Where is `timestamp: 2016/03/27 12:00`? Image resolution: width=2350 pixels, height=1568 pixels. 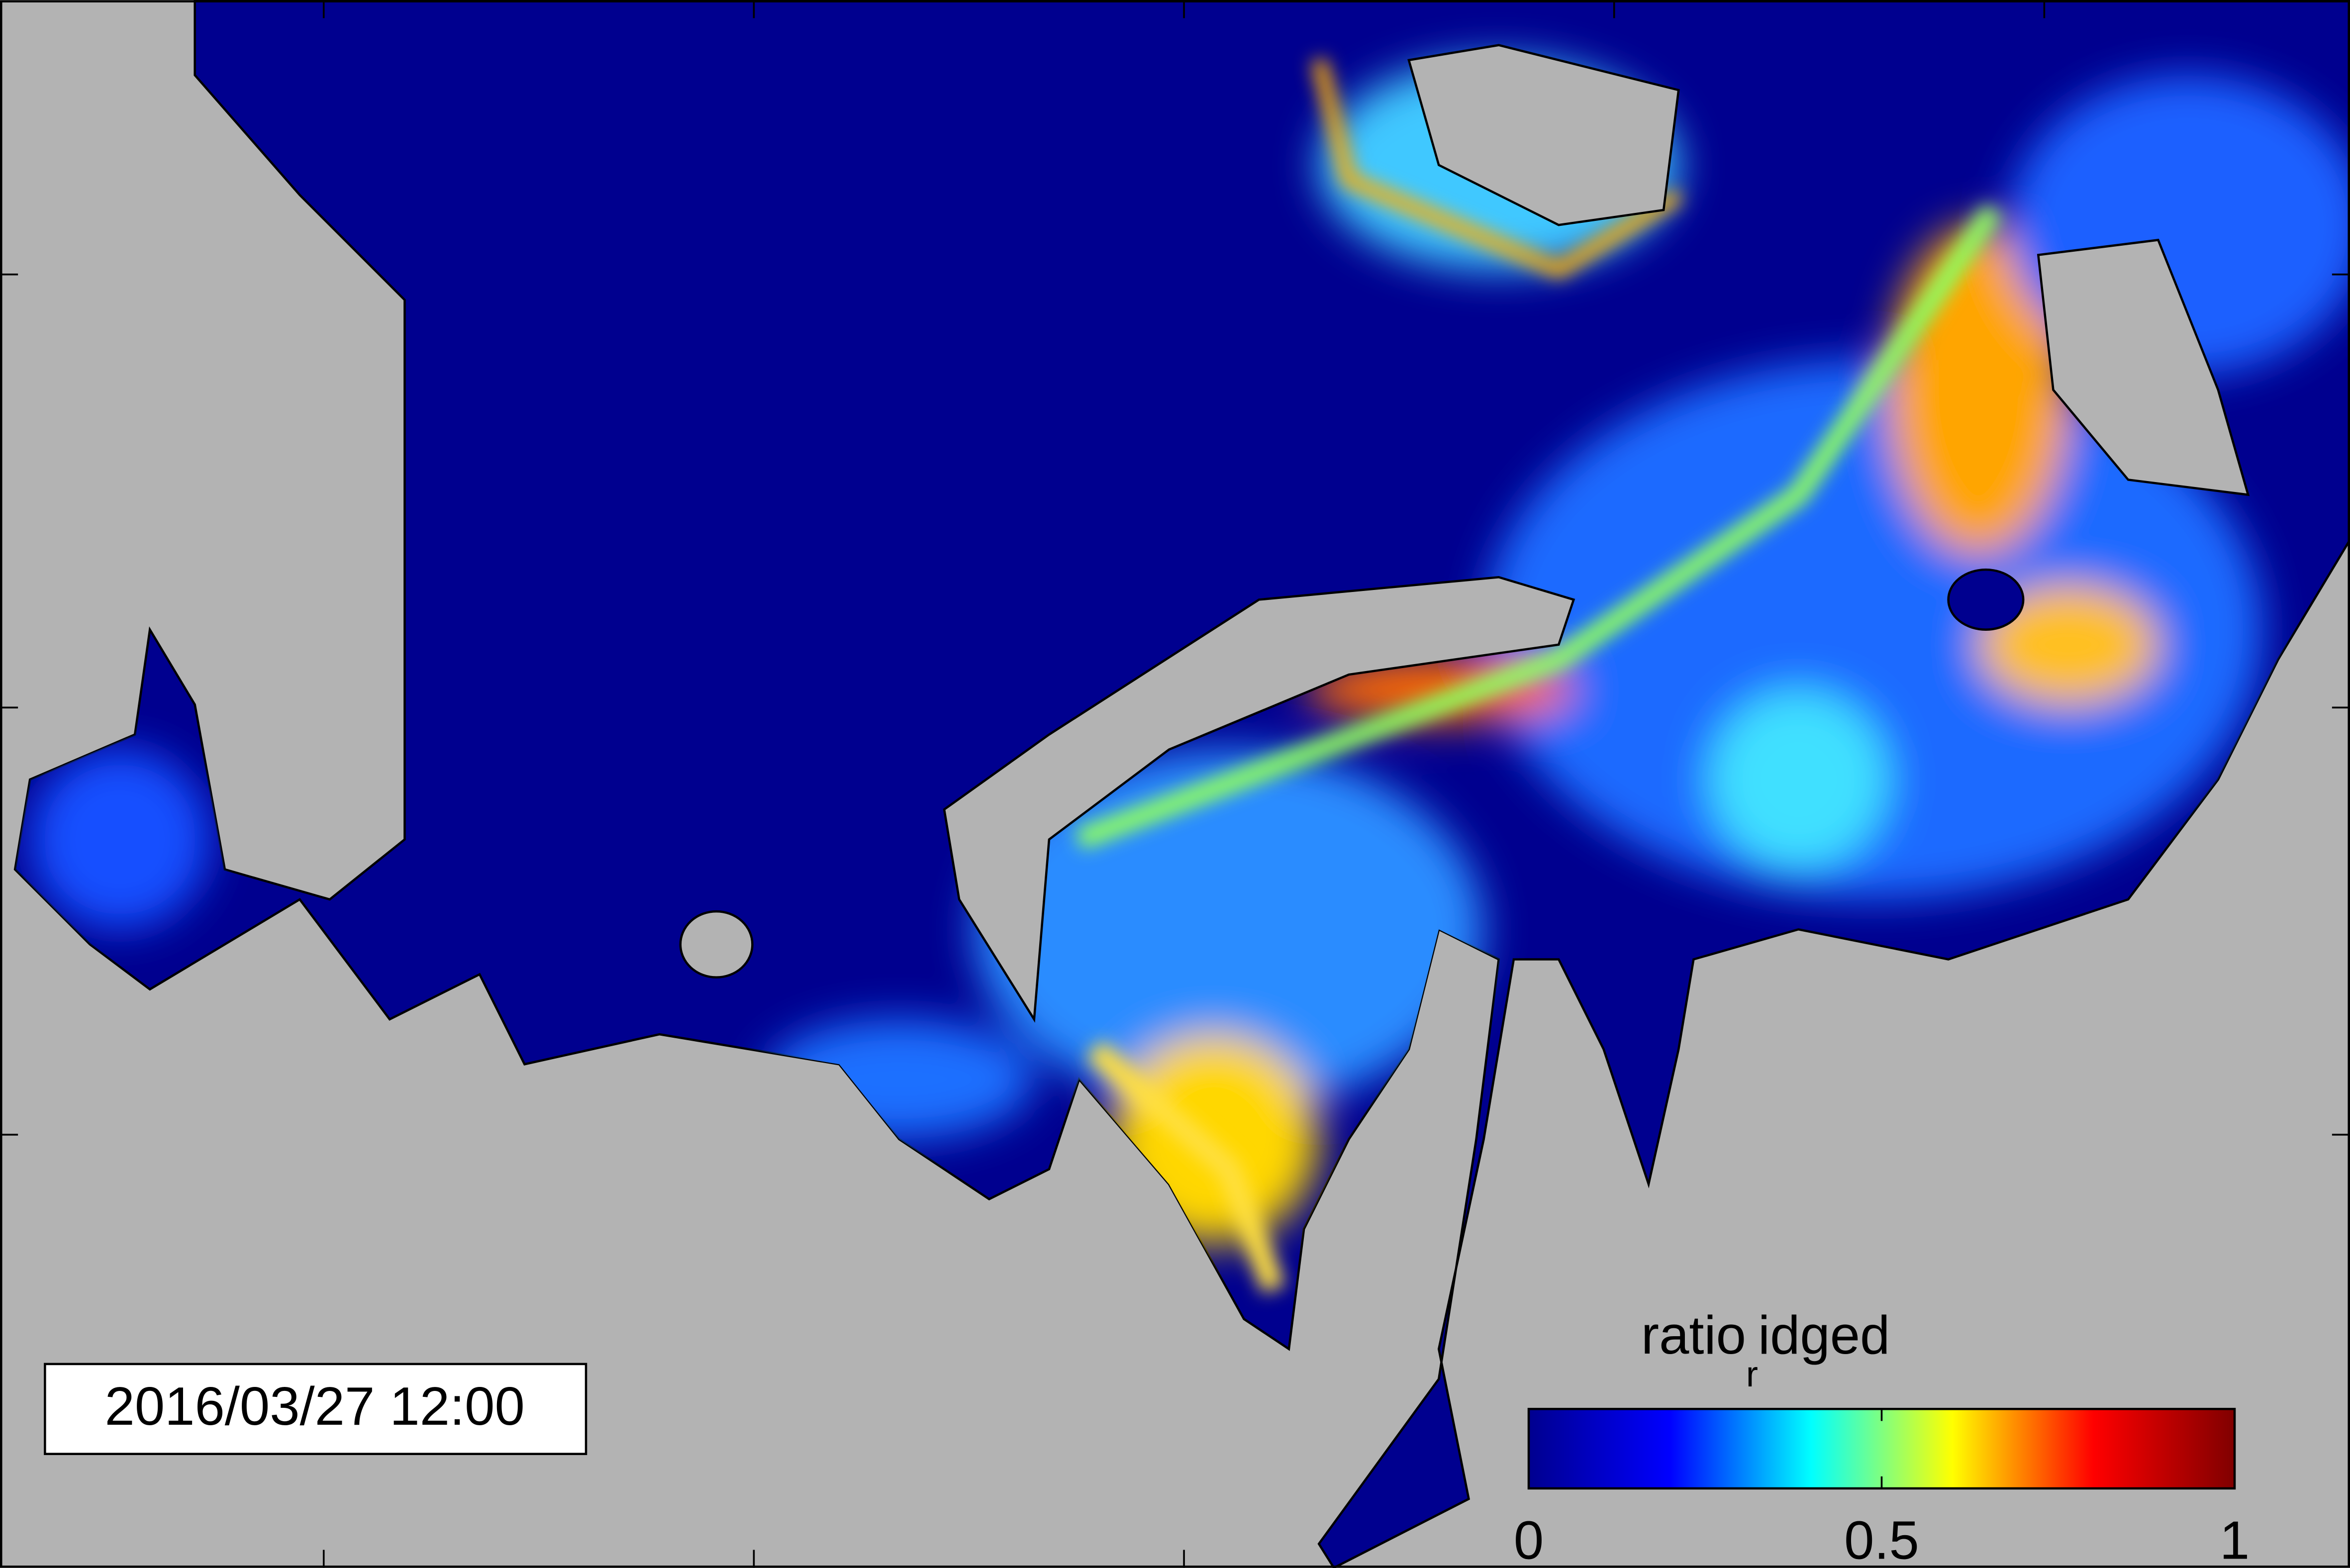 timestamp: 2016/03/27 12:00 is located at coordinates (315, 1406).